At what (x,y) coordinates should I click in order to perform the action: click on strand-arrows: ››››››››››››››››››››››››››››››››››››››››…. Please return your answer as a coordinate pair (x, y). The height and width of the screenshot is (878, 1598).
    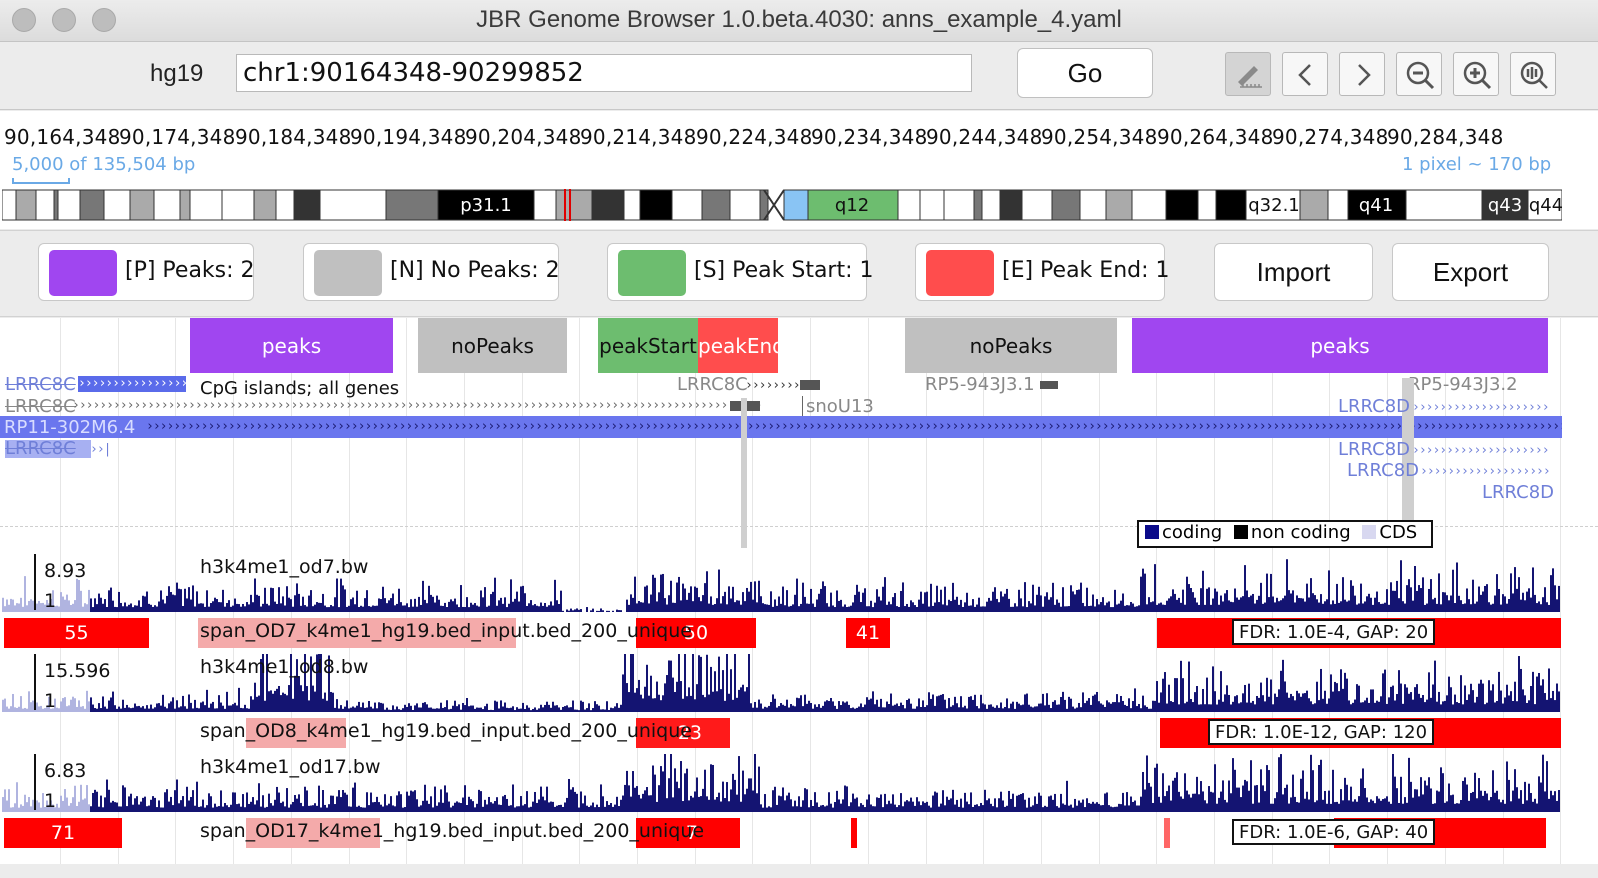
    Looking at the image, I should click on (417, 405).